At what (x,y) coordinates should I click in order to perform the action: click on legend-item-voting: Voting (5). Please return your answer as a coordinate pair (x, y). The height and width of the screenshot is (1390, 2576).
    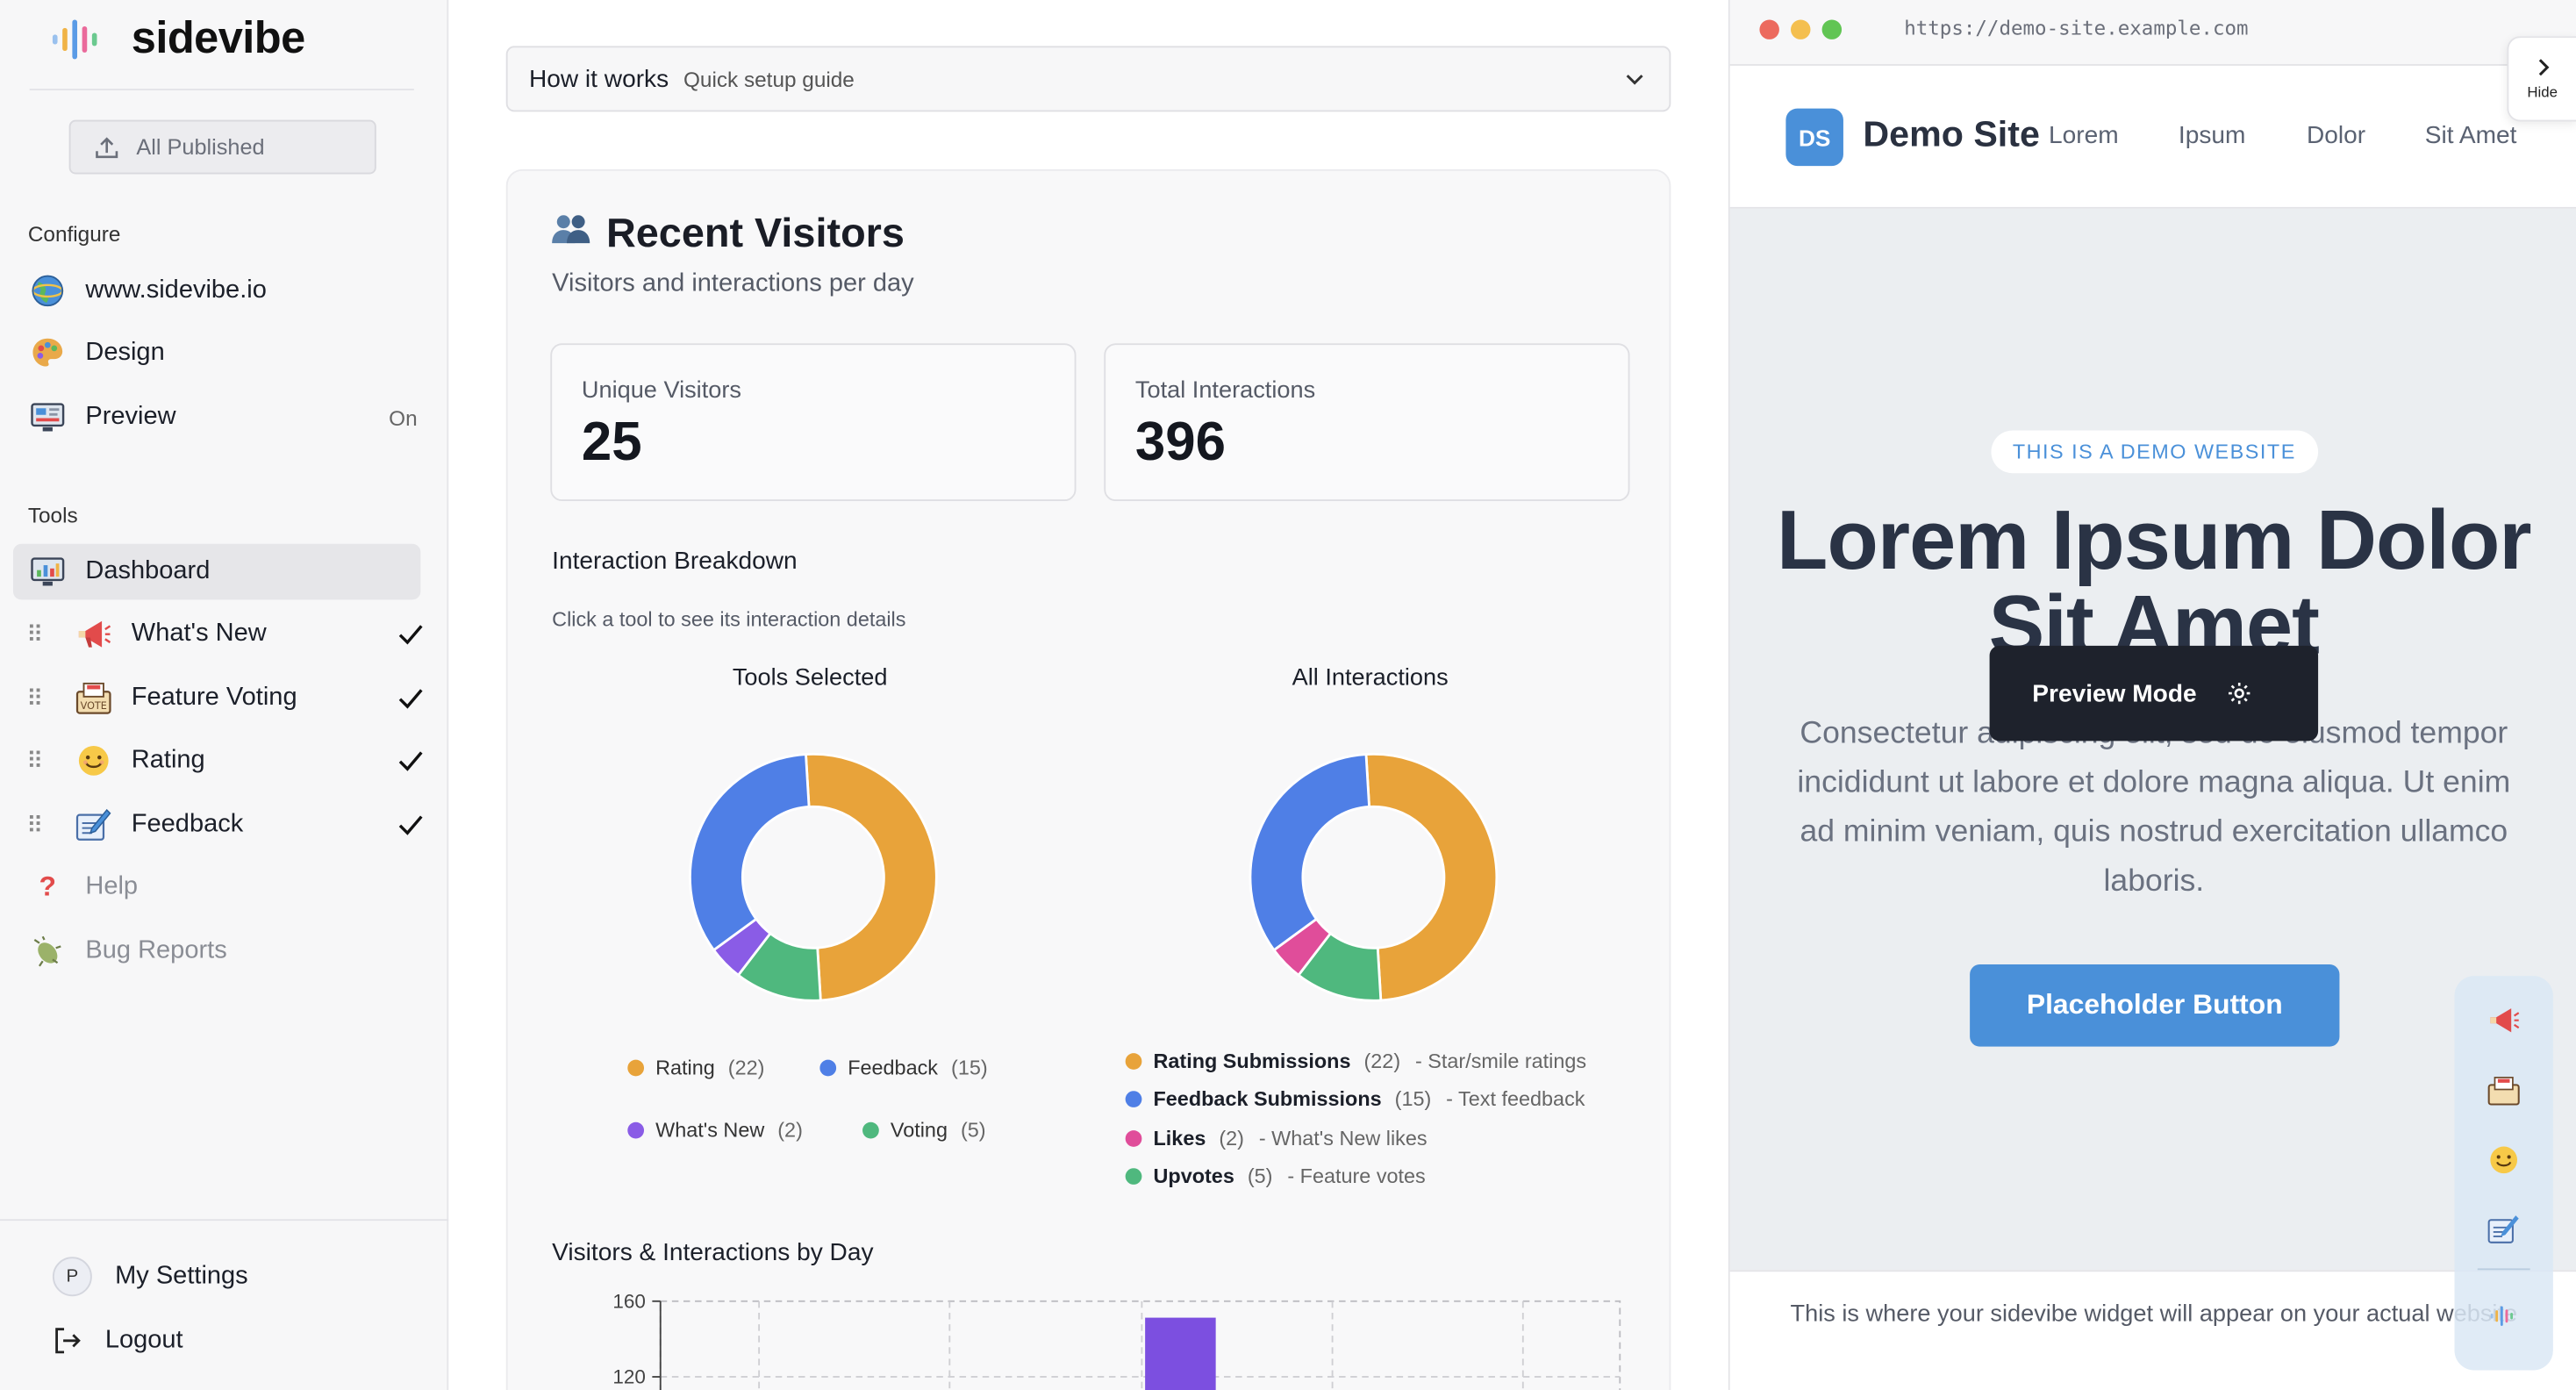
    Looking at the image, I should click on (924, 1130).